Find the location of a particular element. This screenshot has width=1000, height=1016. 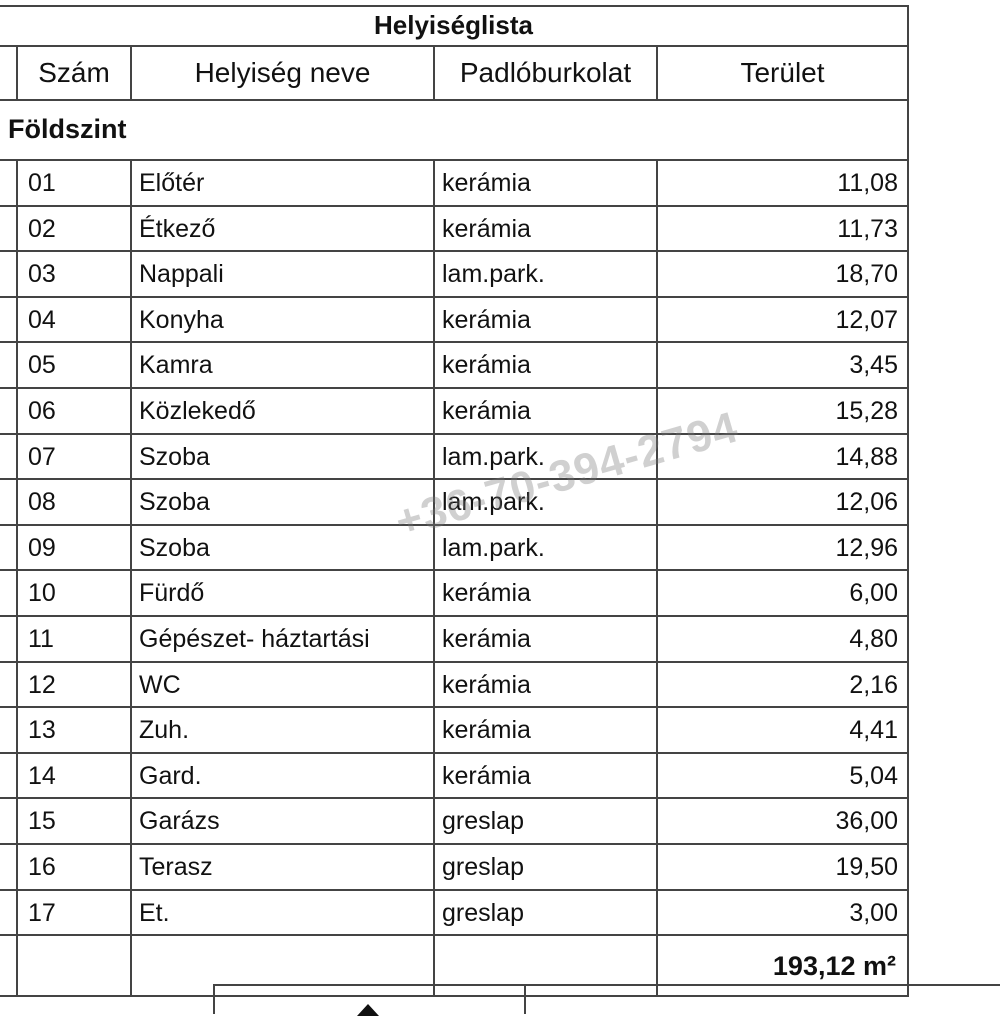

room-number: 13 is located at coordinates (42, 730).